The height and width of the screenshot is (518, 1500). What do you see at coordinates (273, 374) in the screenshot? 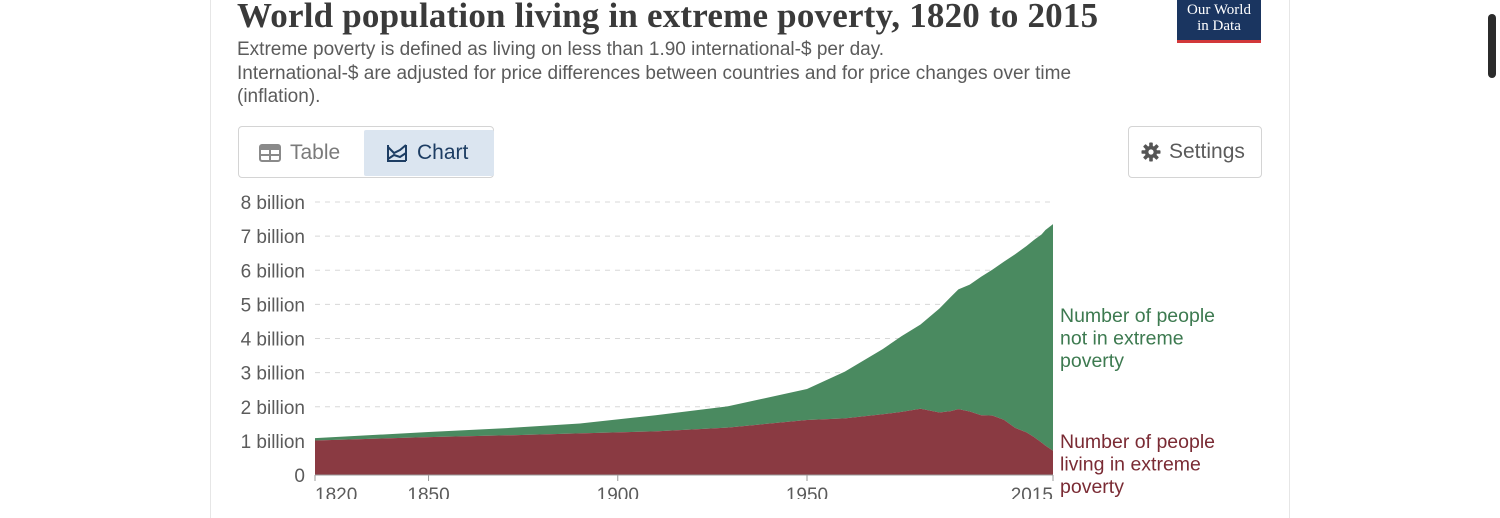
I see `y-tick-label: 3 billion` at bounding box center [273, 374].